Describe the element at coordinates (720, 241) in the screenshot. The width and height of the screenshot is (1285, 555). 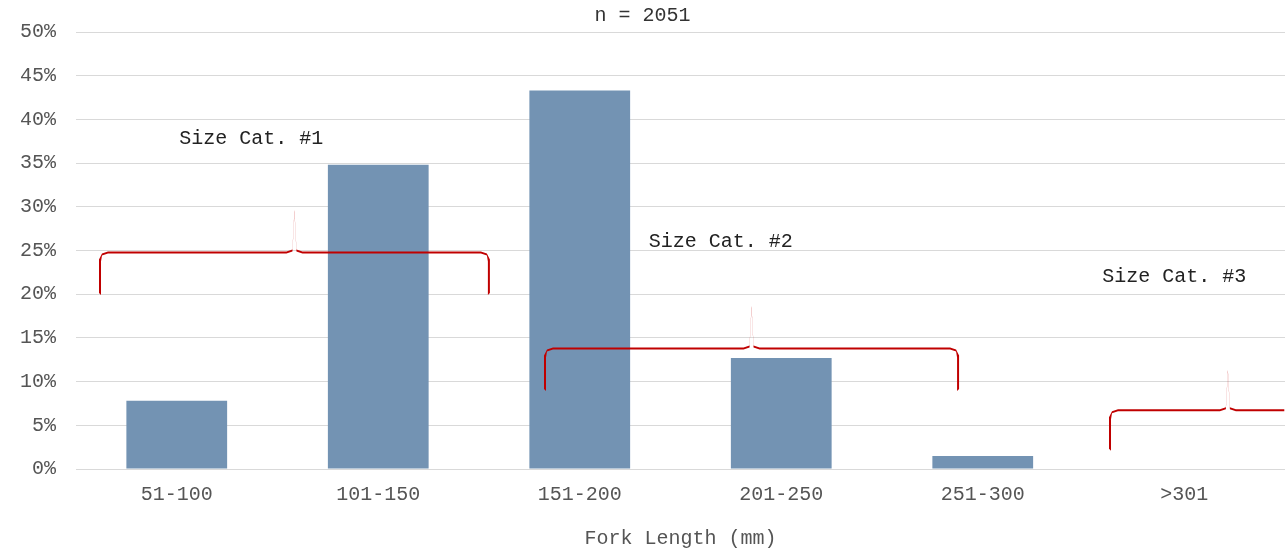
I see `annotation: Size Cat. #2` at that location.